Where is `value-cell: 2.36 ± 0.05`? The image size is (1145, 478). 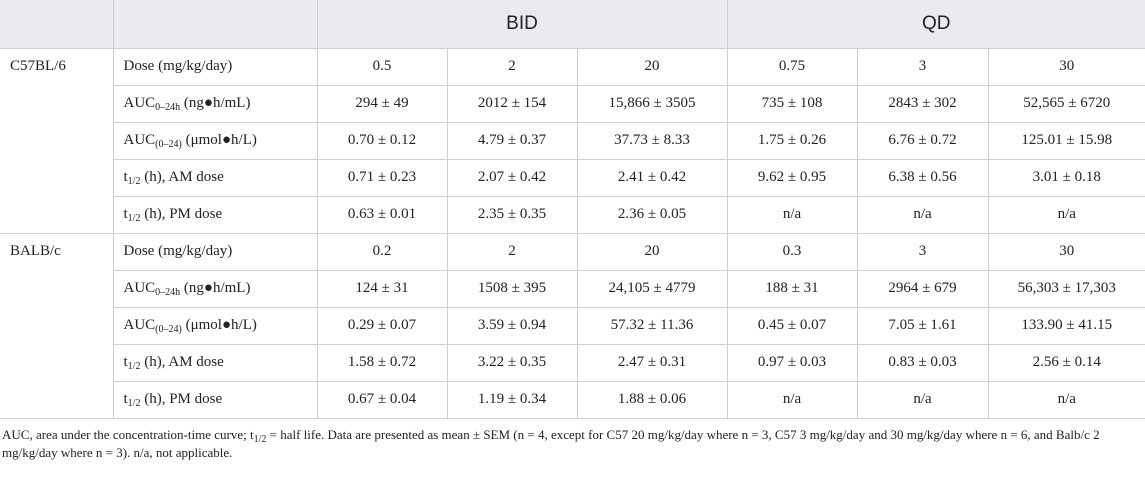 value-cell: 2.36 ± 0.05 is located at coordinates (652, 214).